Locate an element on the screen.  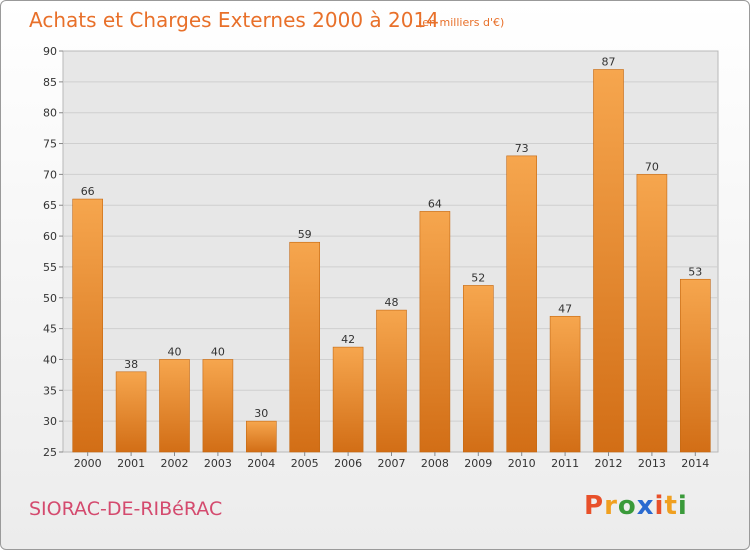
chart-title: Achats et Charges Externes 2000 à 2014 is located at coordinates (234, 20).